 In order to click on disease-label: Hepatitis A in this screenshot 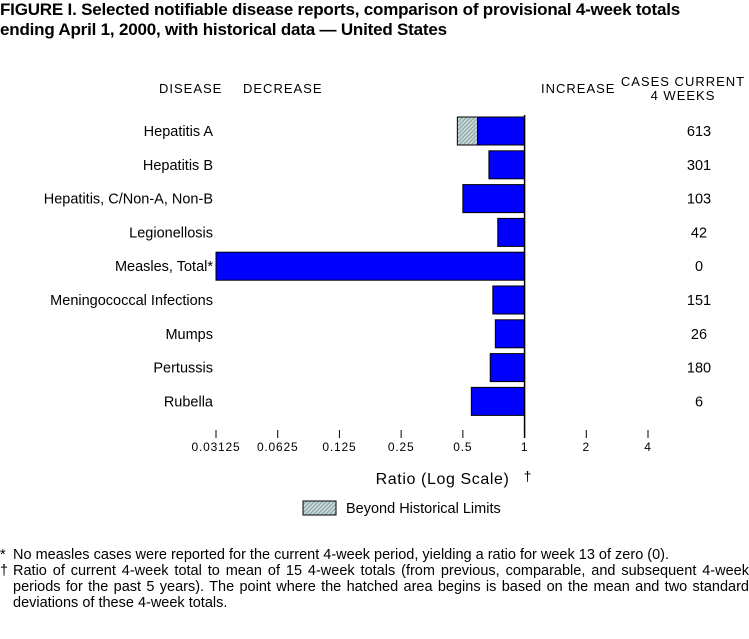, I will do `click(179, 132)`.